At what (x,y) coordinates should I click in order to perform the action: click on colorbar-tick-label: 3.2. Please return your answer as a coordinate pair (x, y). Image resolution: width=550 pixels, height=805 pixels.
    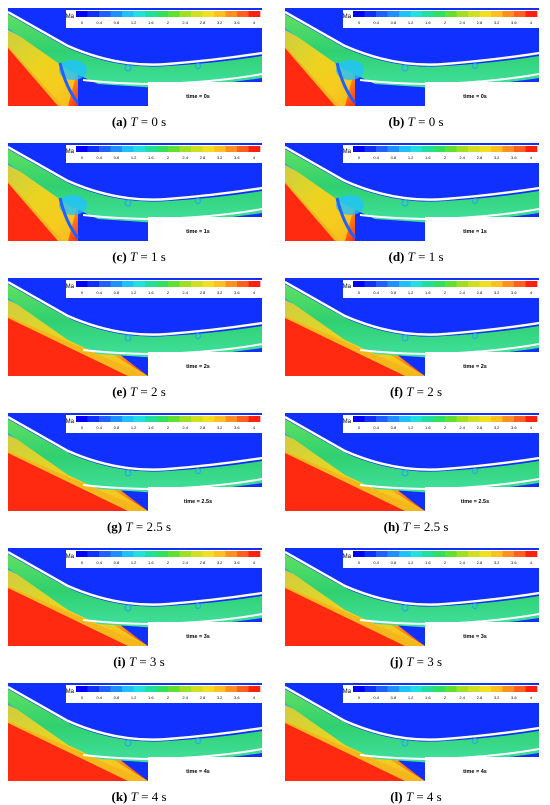
    Looking at the image, I should click on (220, 562).